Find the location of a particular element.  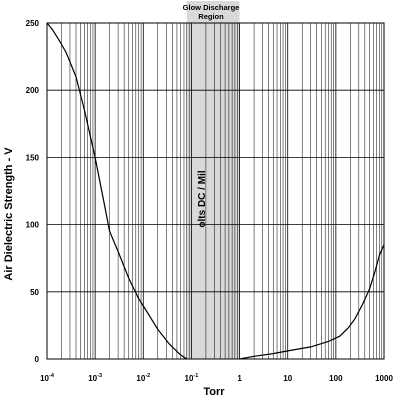

x-tick-label: 1000 is located at coordinates (384, 378).